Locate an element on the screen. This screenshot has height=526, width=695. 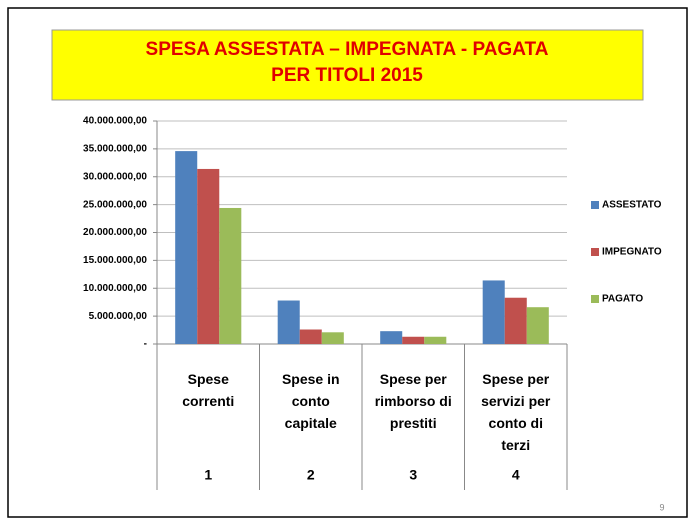
page-number: 9 is located at coordinates (661, 507).